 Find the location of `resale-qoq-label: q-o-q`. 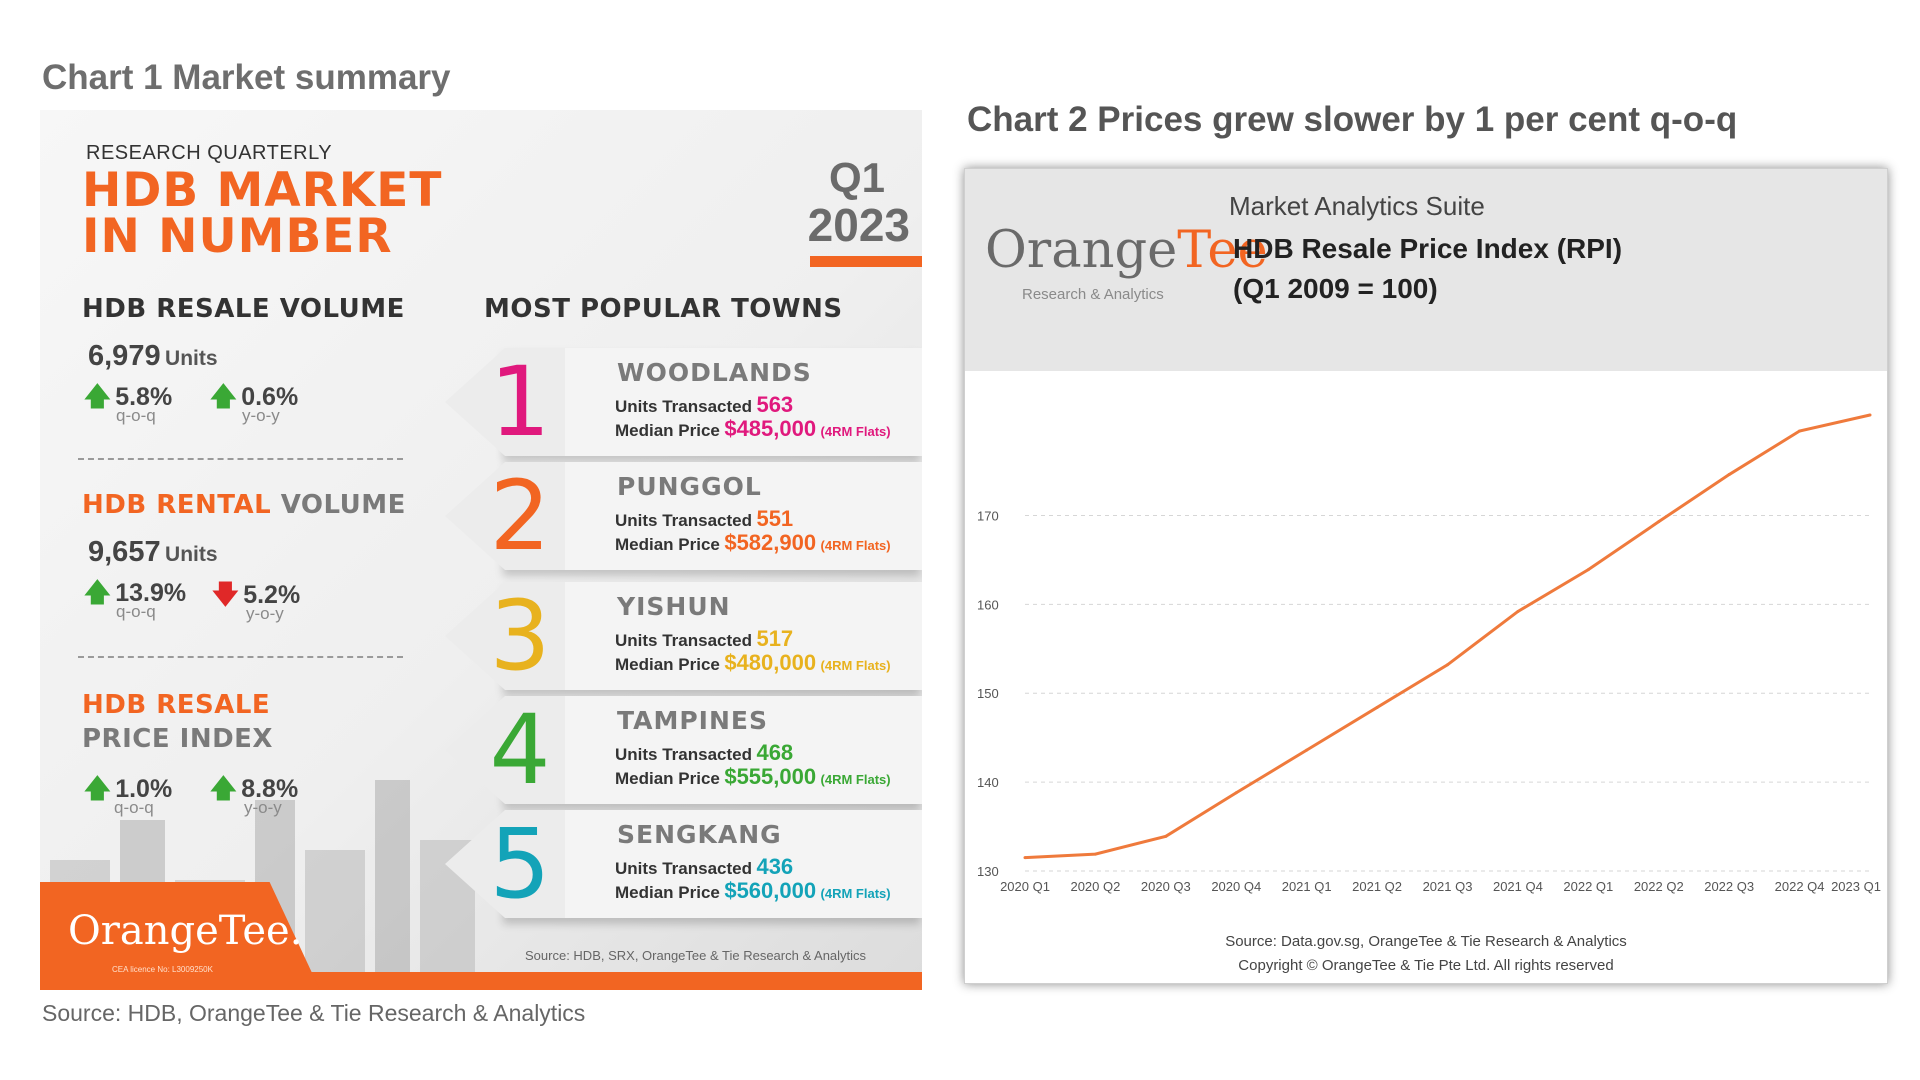

resale-qoq-label: q-o-q is located at coordinates (136, 415).